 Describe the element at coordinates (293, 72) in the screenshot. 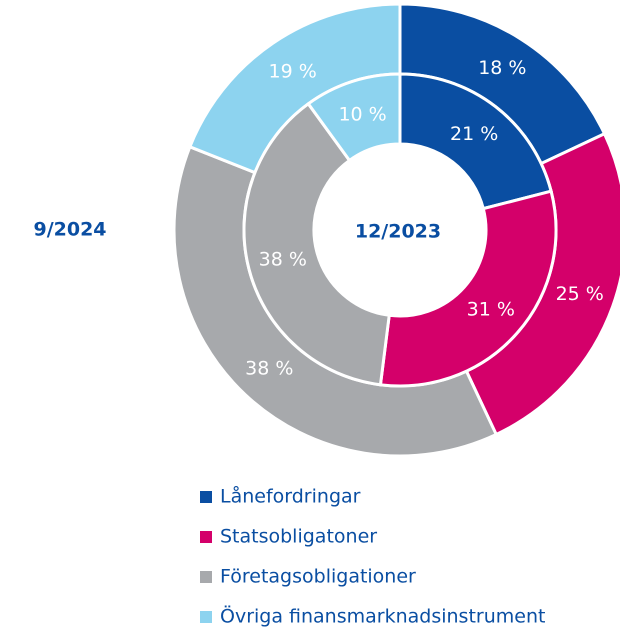

I see `value-label: 19 %` at that location.